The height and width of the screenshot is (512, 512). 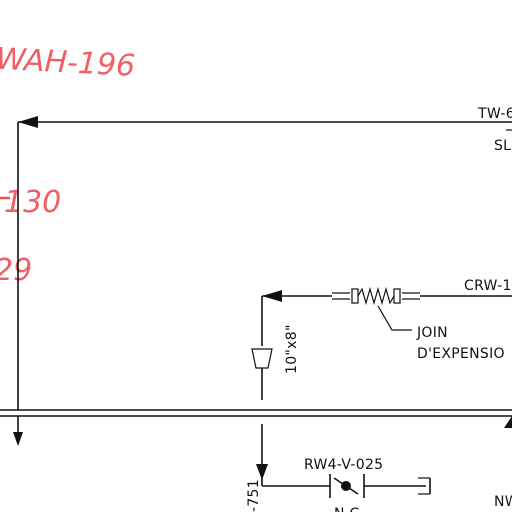 What do you see at coordinates (488, 286) in the screenshot?
I see `crw-line-label: CRW-1` at bounding box center [488, 286].